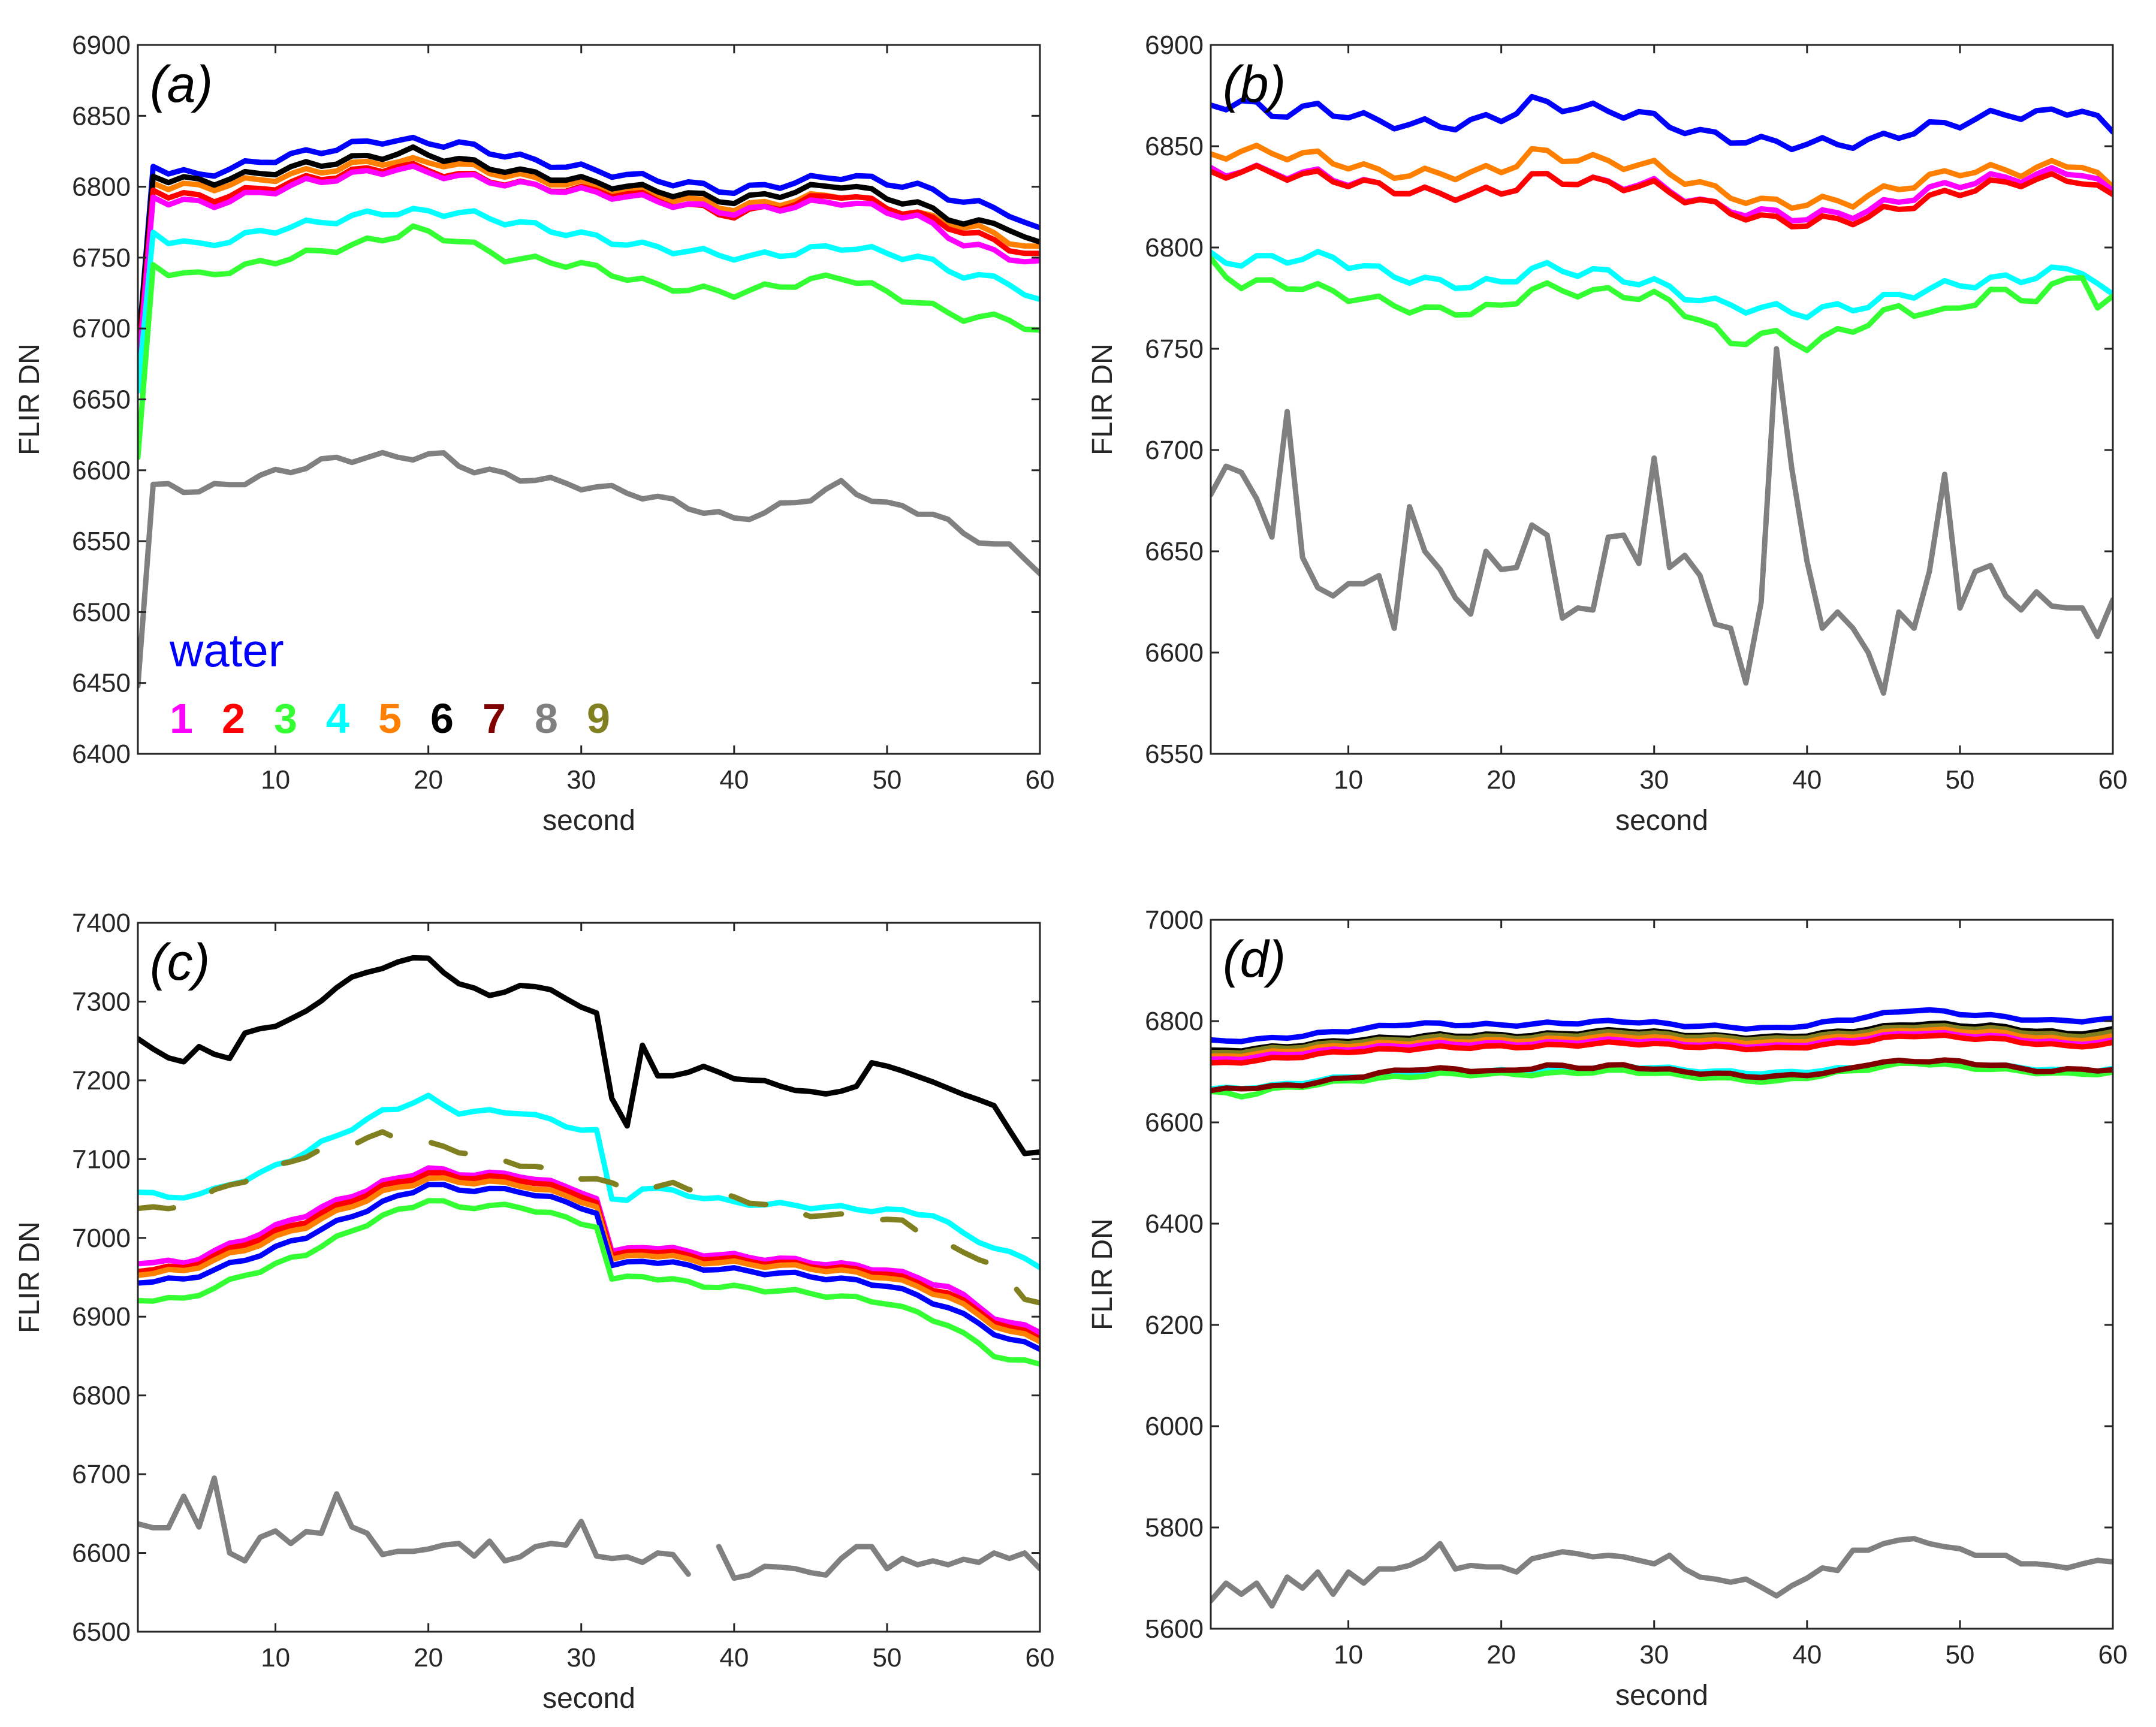  Describe the element at coordinates (226, 651) in the screenshot. I see `legend-title: water` at that location.